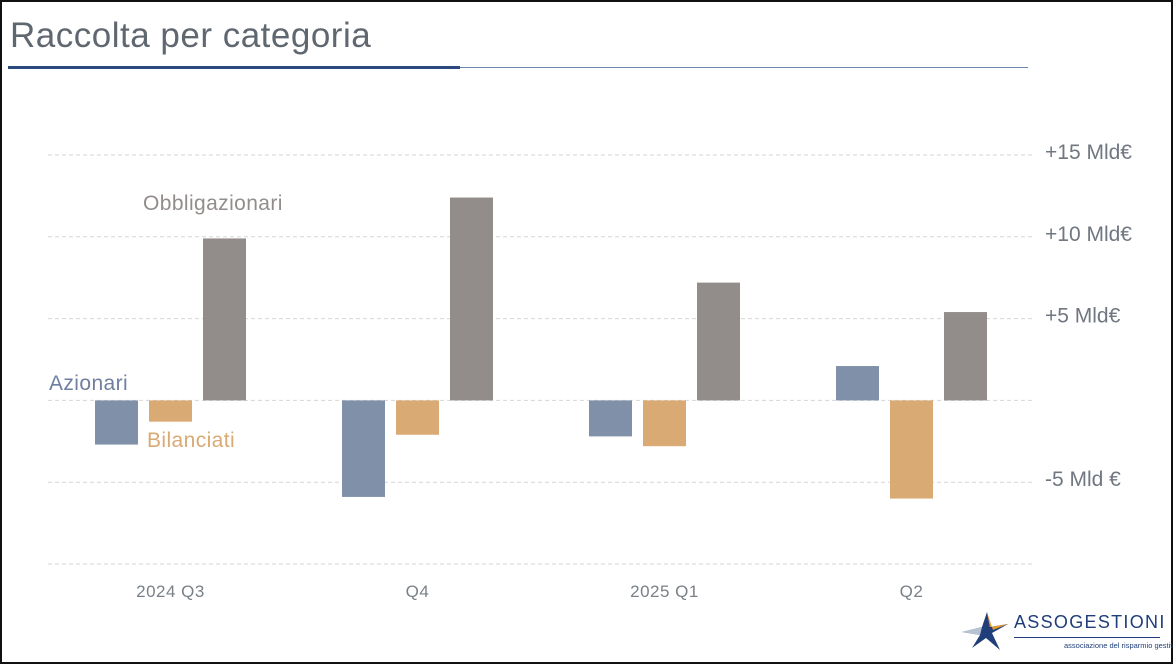 This screenshot has width=1173, height=664. What do you see at coordinates (1088, 234) in the screenshot?
I see `y-tick-label: +10 Mld€` at bounding box center [1088, 234].